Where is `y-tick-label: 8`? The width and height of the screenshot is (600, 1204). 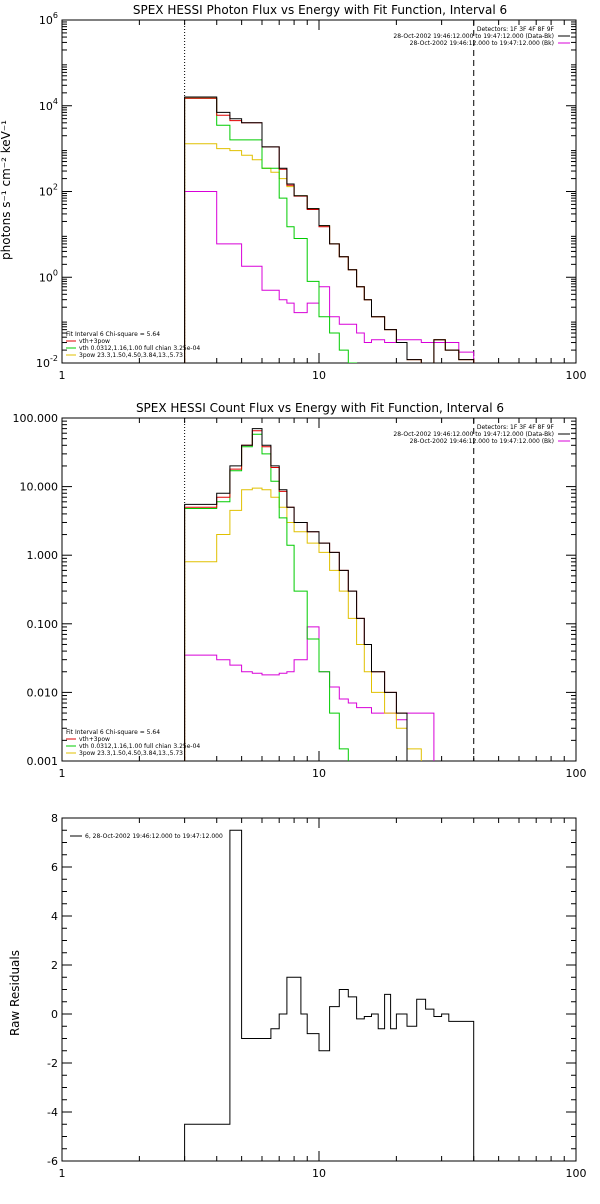 y-tick-label: 8 is located at coordinates (54, 818).